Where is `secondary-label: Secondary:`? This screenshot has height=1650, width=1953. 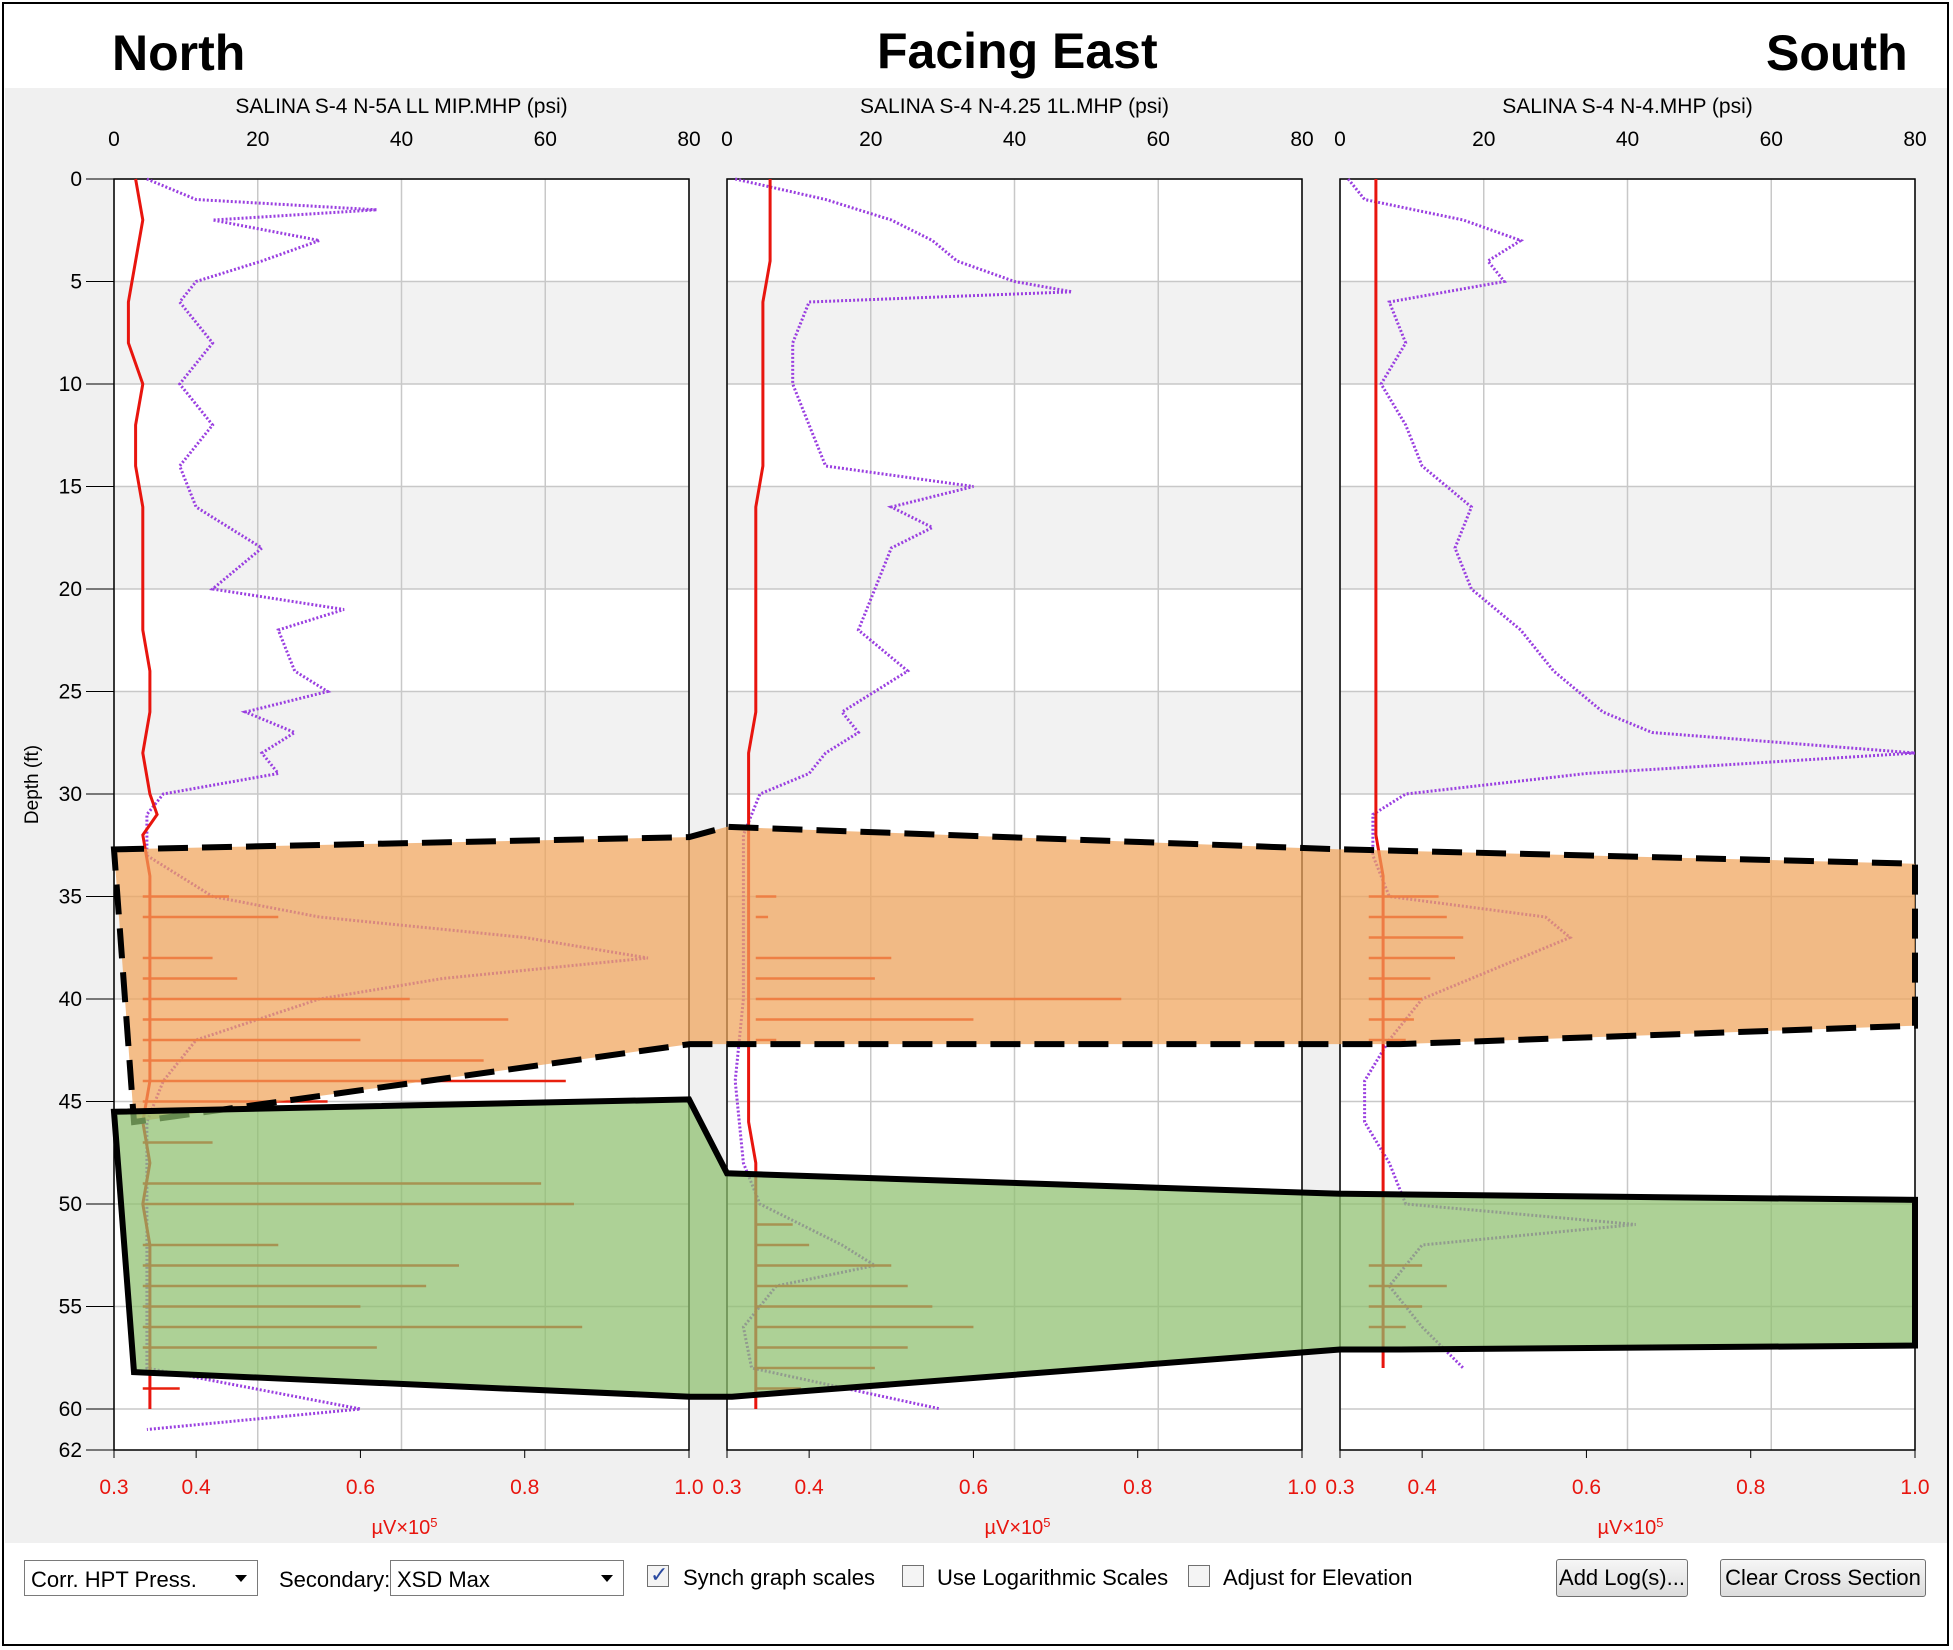
secondary-label: Secondary: is located at coordinates (335, 1579).